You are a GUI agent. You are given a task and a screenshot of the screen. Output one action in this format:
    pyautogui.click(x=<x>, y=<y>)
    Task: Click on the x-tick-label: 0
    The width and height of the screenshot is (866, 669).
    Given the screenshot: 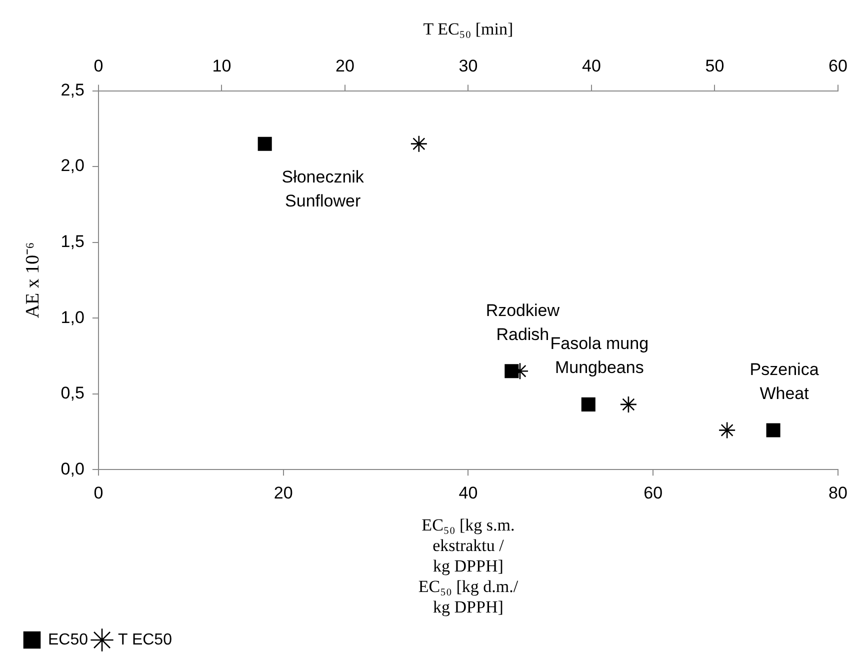 What is the action you would take?
    pyautogui.click(x=99, y=492)
    